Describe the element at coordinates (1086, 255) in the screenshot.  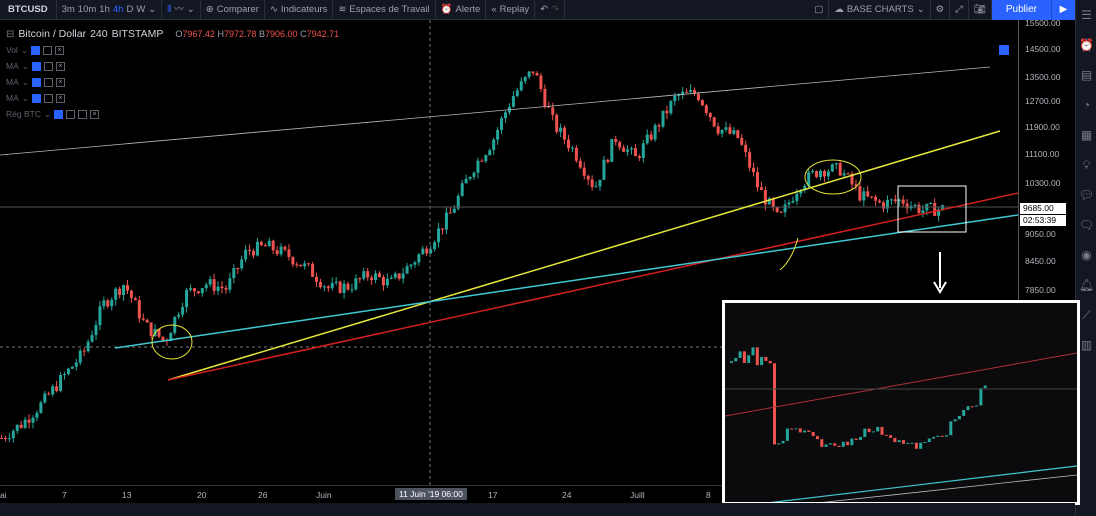
I see `streams-icon: ◉` at that location.